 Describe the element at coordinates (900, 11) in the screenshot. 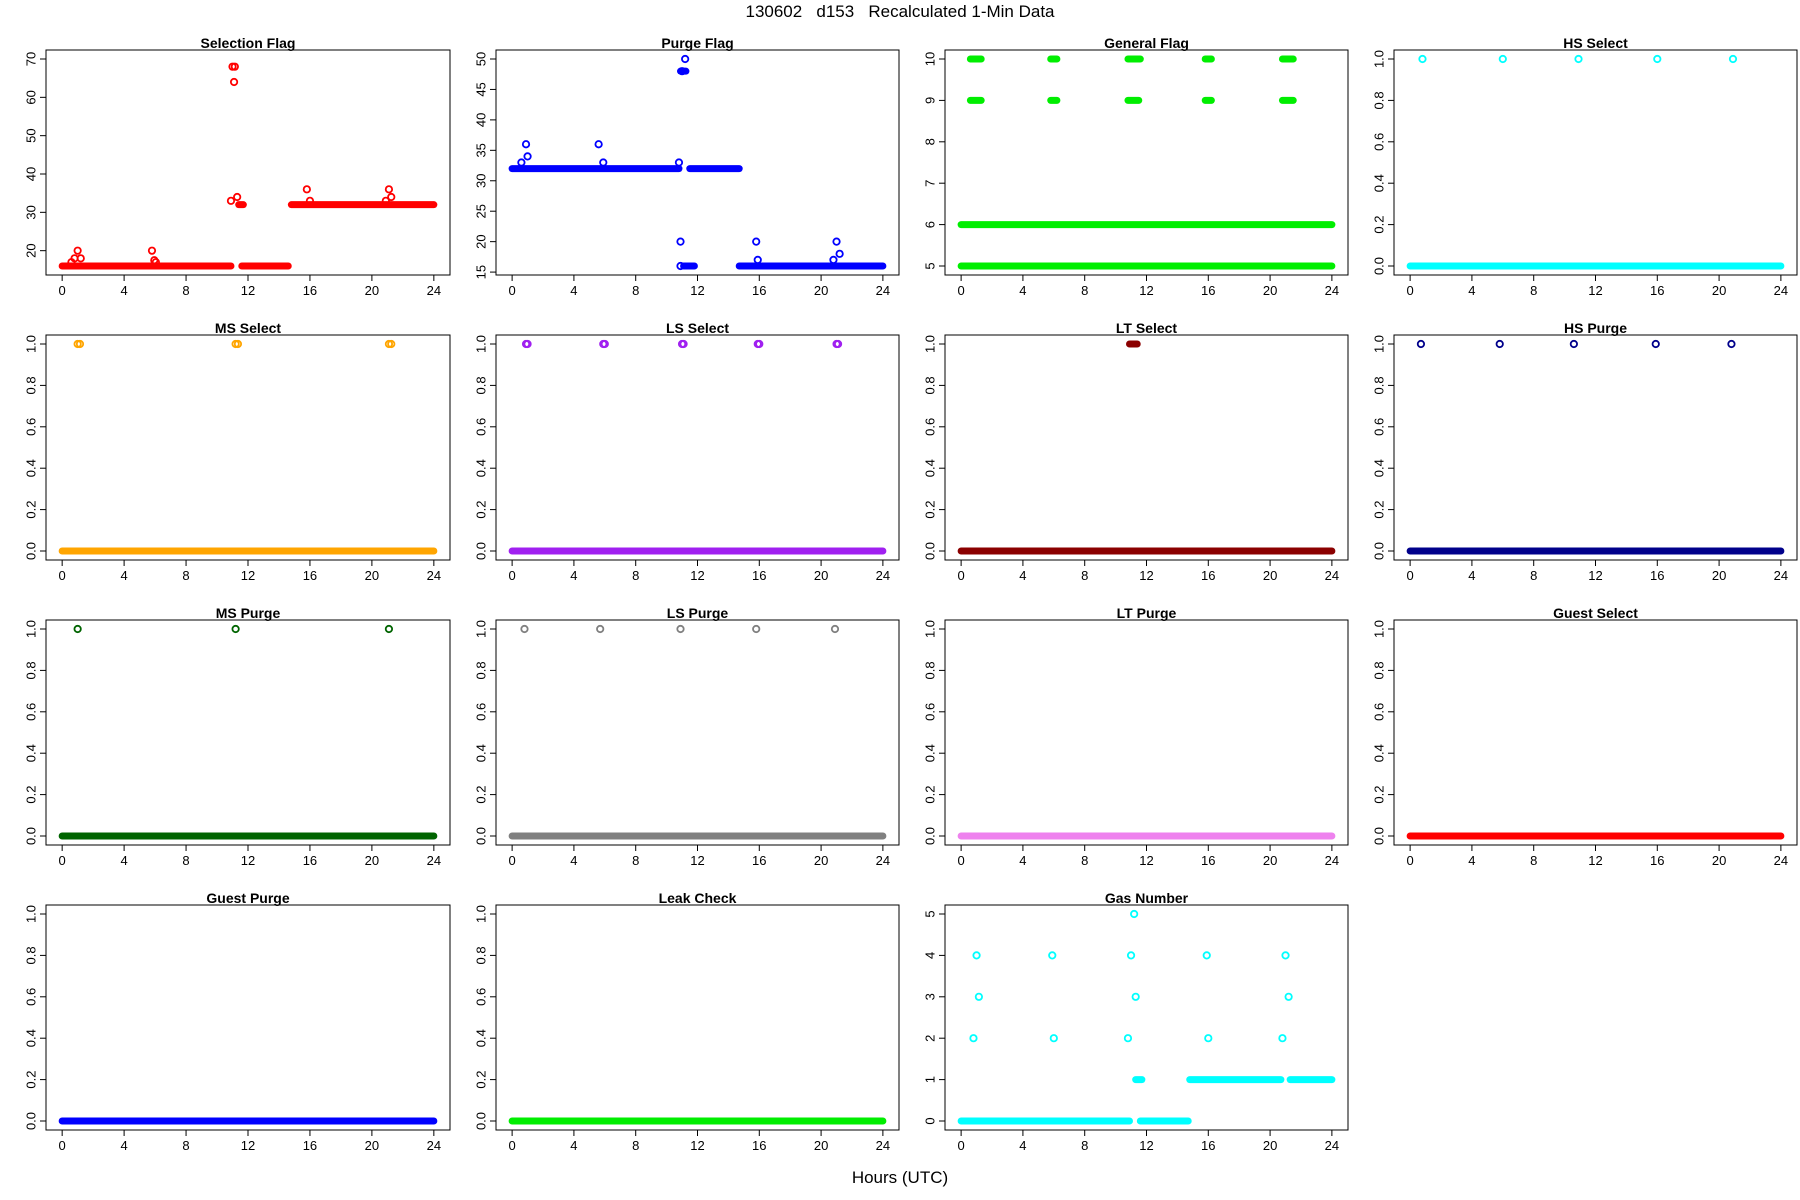

I see `main-title: 130602 d153 Recalculated 1-Min Data` at that location.